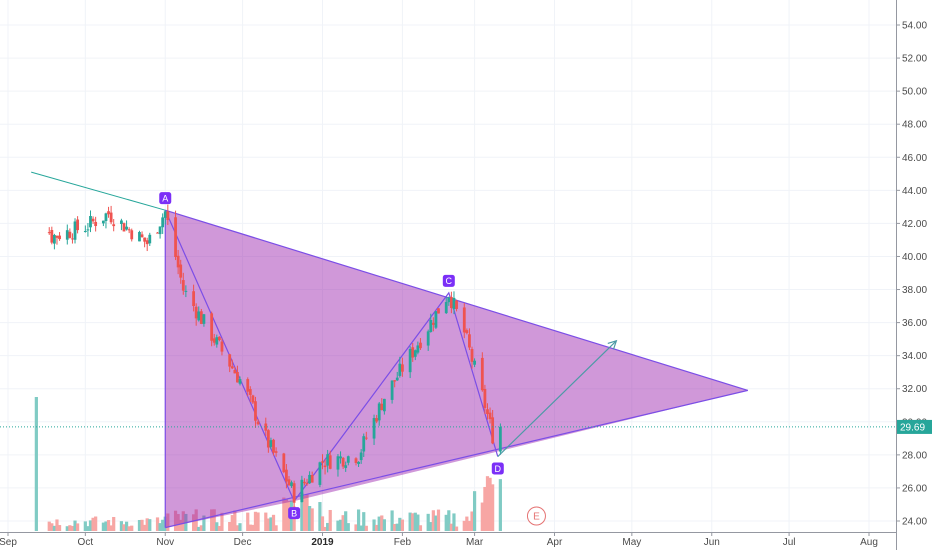 This screenshot has width=932, height=550. What do you see at coordinates (86, 542) in the screenshot?
I see `x-tick-label: Oct` at bounding box center [86, 542].